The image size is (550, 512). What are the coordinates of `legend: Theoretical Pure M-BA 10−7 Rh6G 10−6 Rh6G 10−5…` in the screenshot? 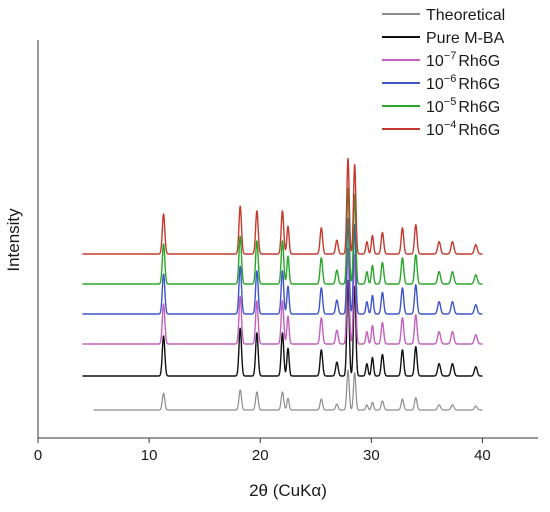 It's located at (443, 73).